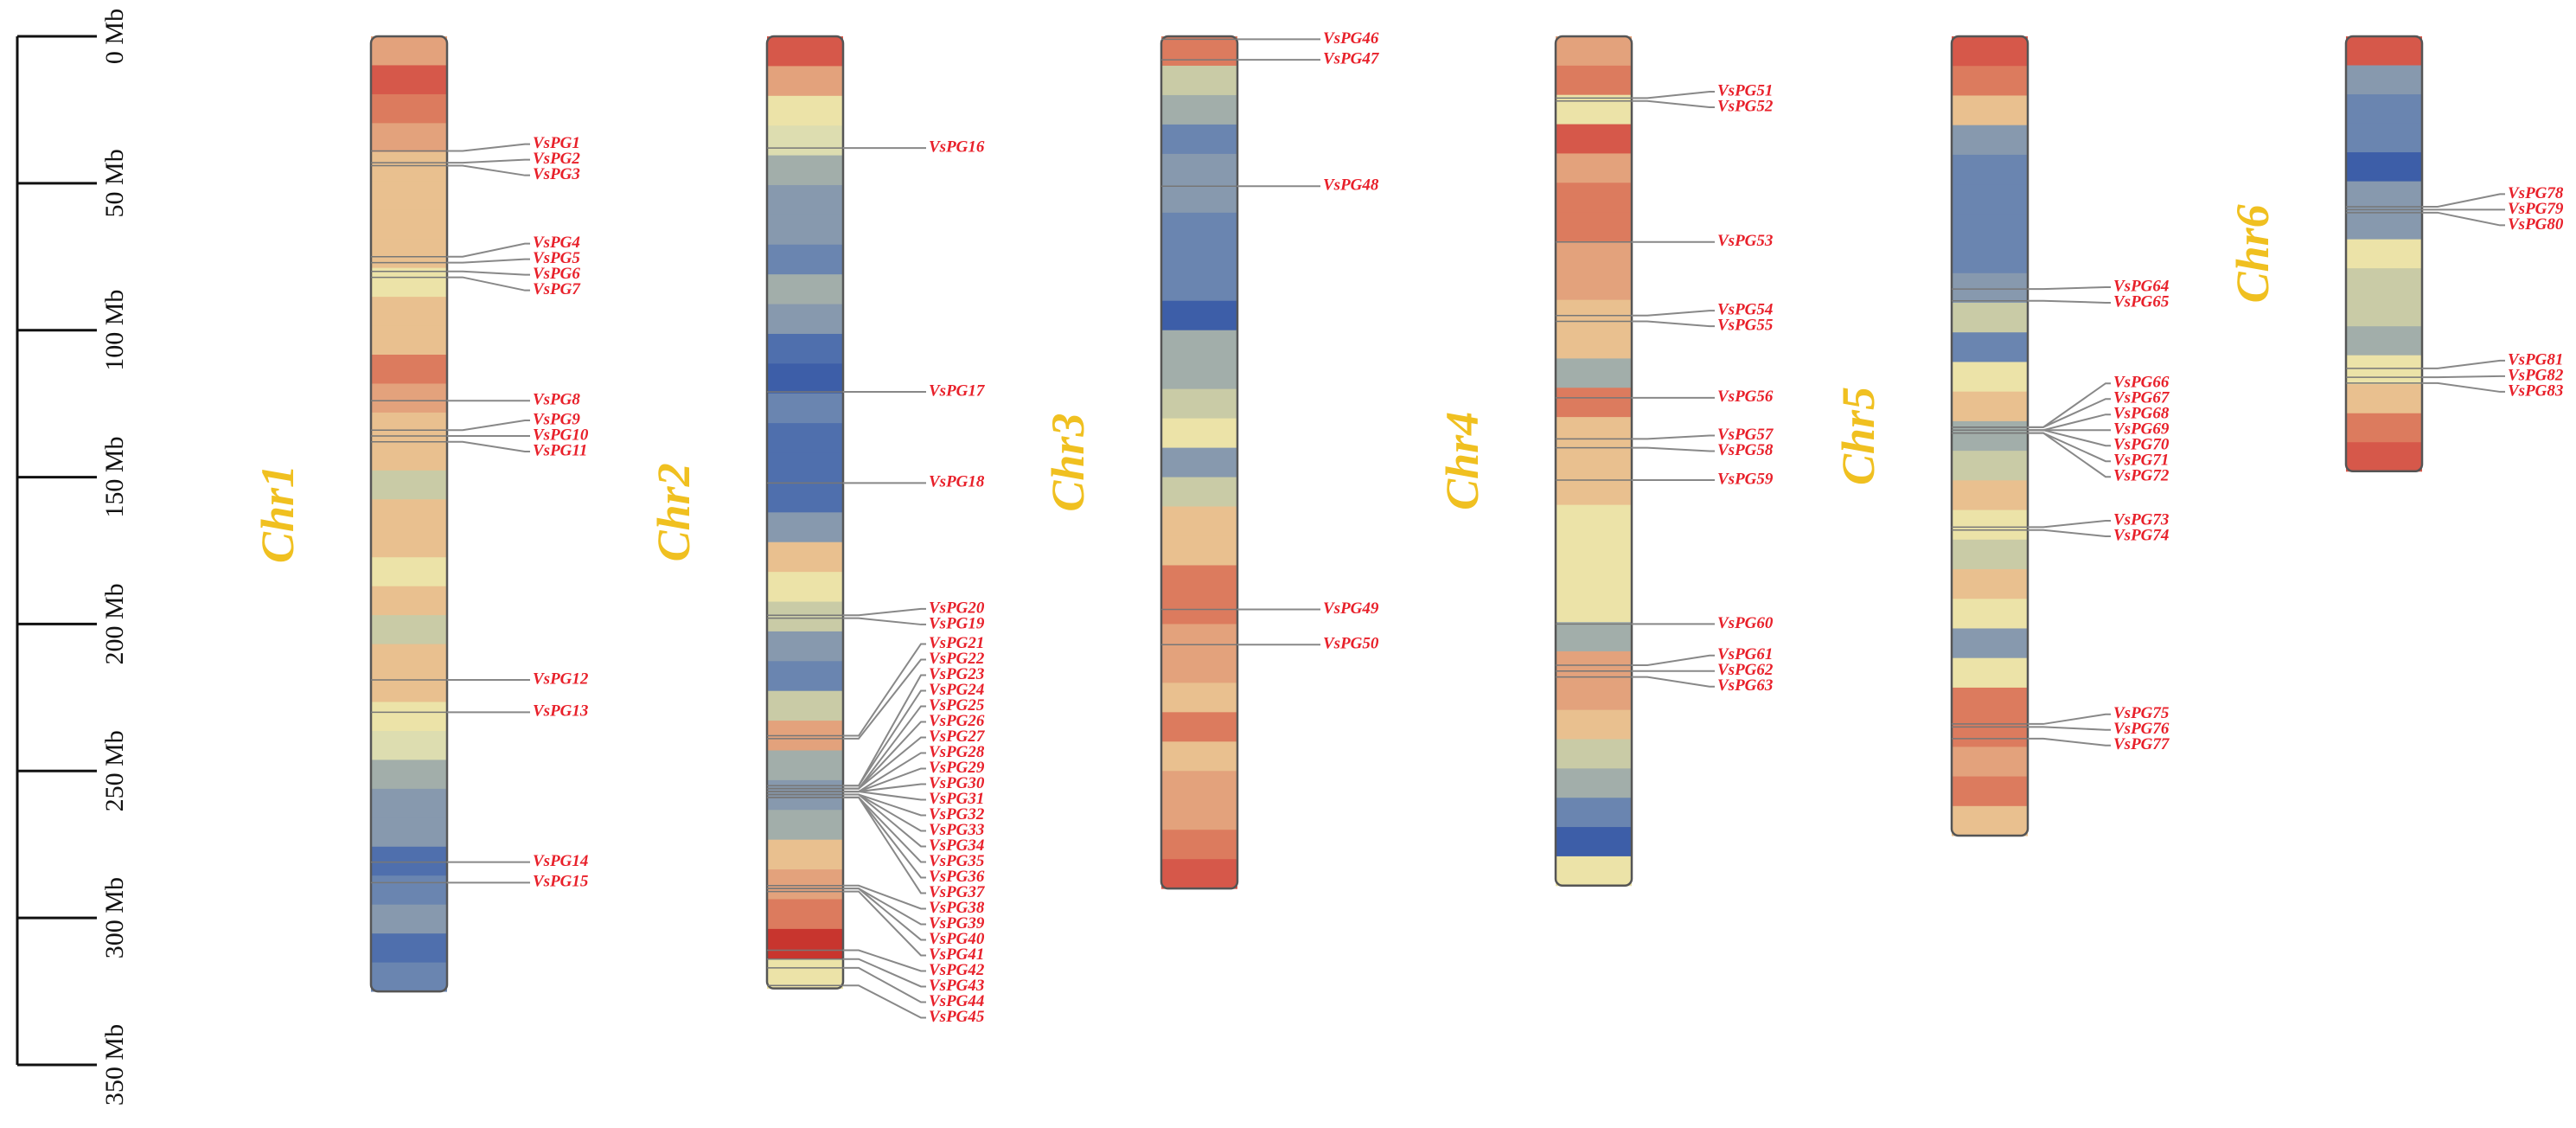  What do you see at coordinates (2536, 375) in the screenshot?
I see `gene-label: VsPG82` at bounding box center [2536, 375].